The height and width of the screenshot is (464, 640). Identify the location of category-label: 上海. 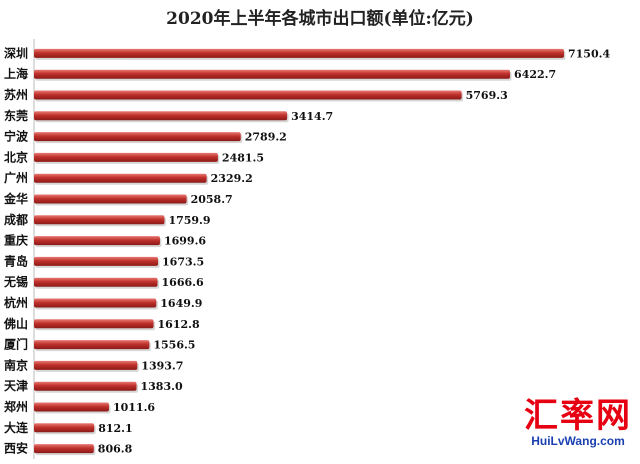
(16, 73).